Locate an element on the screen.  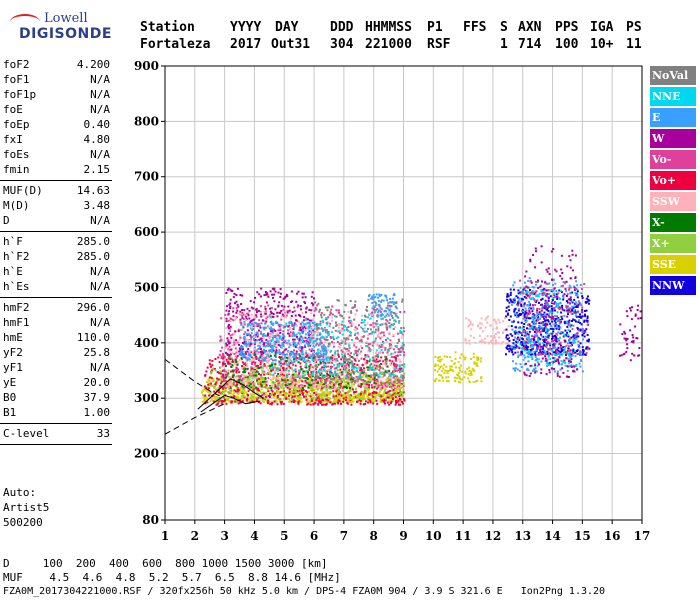
param-value: 33 is located at coordinates (103, 433).